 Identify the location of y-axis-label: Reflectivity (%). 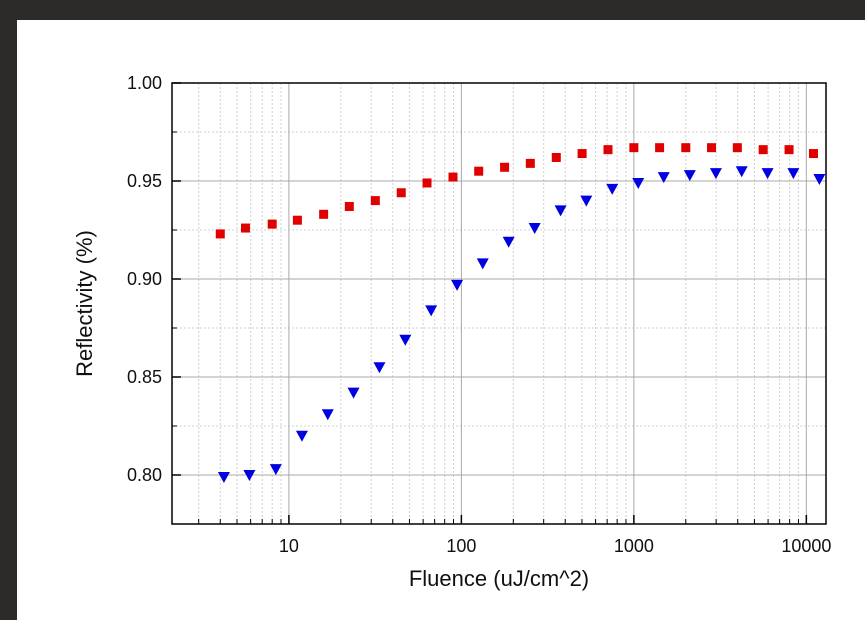
(84, 303).